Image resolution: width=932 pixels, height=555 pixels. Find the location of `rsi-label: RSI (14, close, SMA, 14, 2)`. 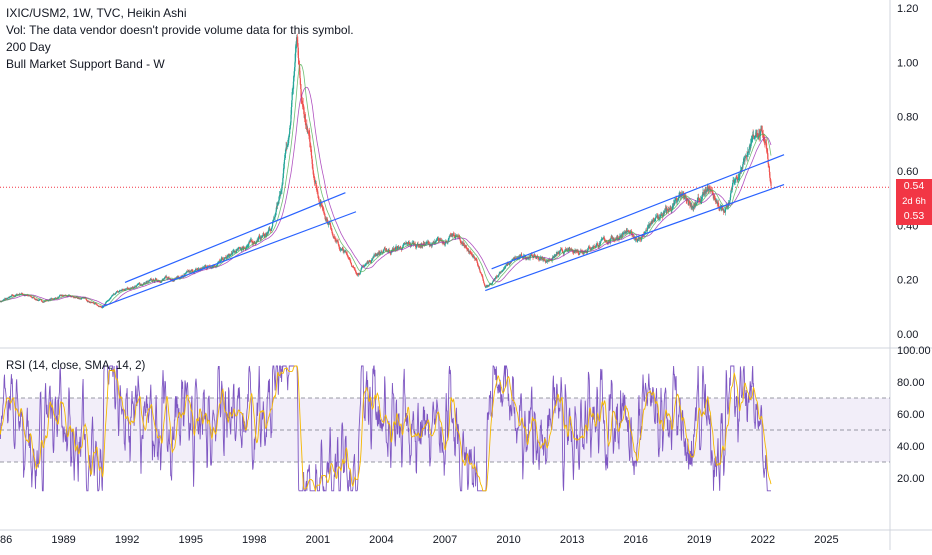

rsi-label: RSI (14, close, SMA, 14, 2) is located at coordinates (76, 366).